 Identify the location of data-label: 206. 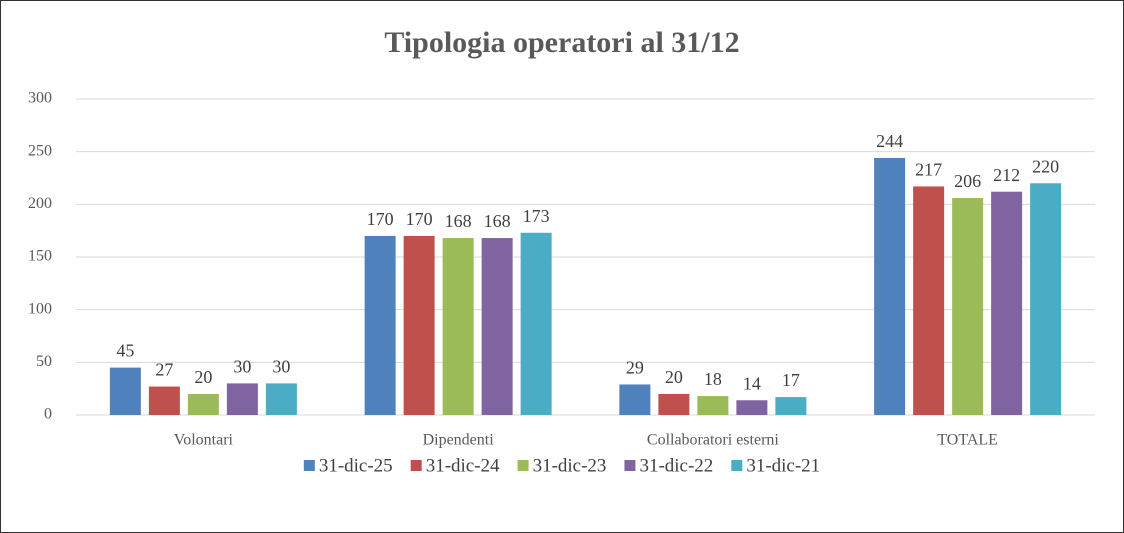
(967, 181).